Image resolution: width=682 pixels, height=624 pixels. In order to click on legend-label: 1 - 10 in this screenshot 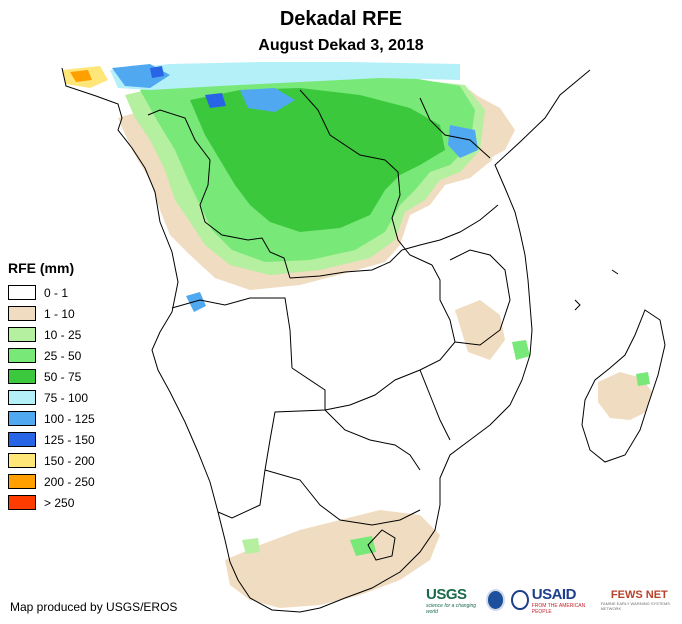, I will do `click(59, 313)`.